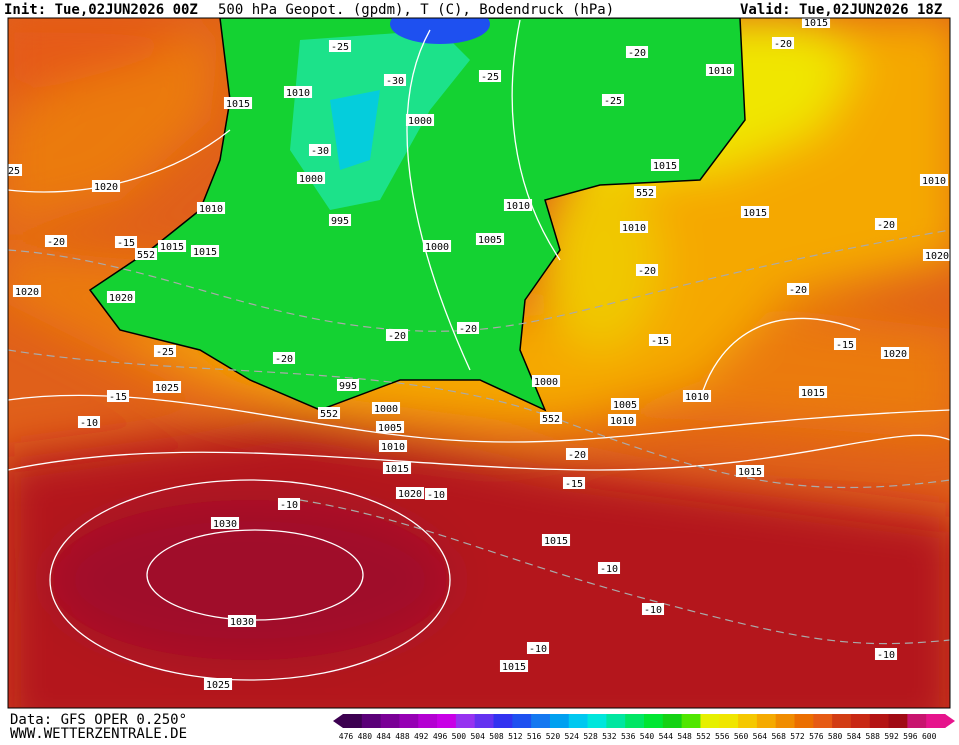 The height and width of the screenshot is (745, 959). I want to click on scale-label: 592, so click(891, 736).